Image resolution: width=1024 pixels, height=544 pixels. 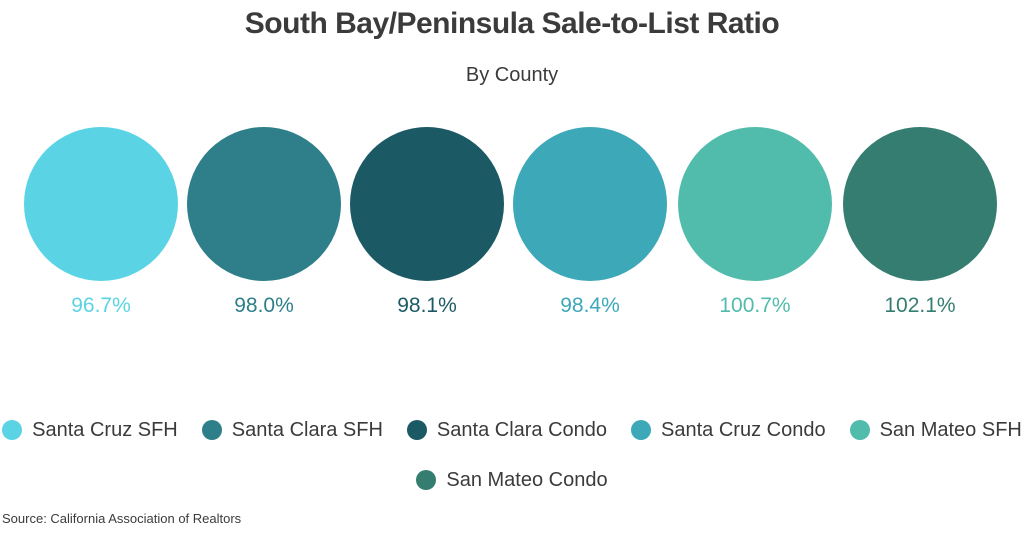 I want to click on legend-item: Santa Cruz Condo, so click(x=728, y=430).